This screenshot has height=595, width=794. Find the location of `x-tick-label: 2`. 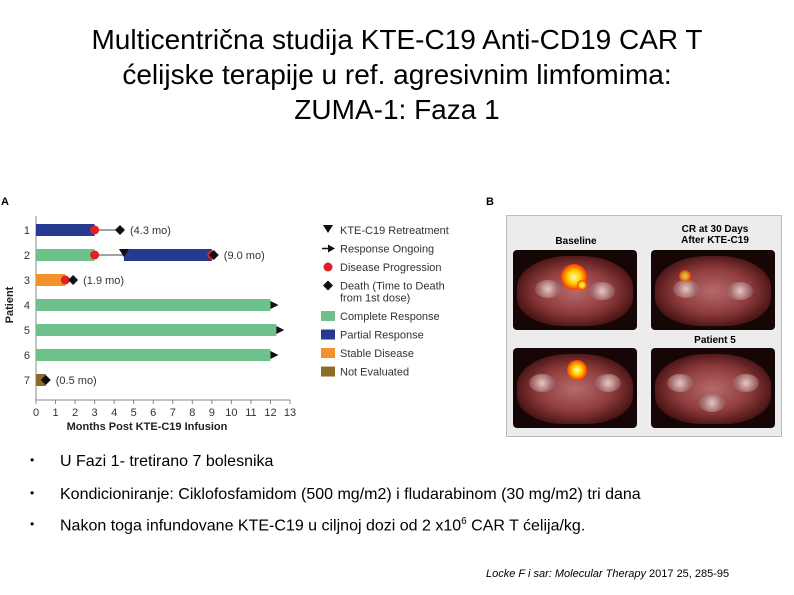

x-tick-label: 2 is located at coordinates (75, 413).